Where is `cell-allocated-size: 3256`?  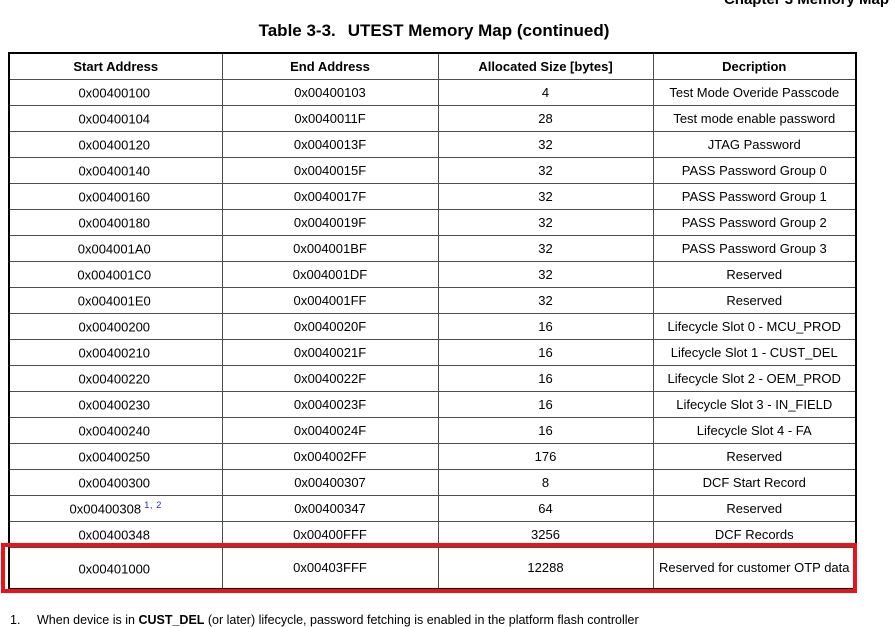
cell-allocated-size: 3256 is located at coordinates (545, 534).